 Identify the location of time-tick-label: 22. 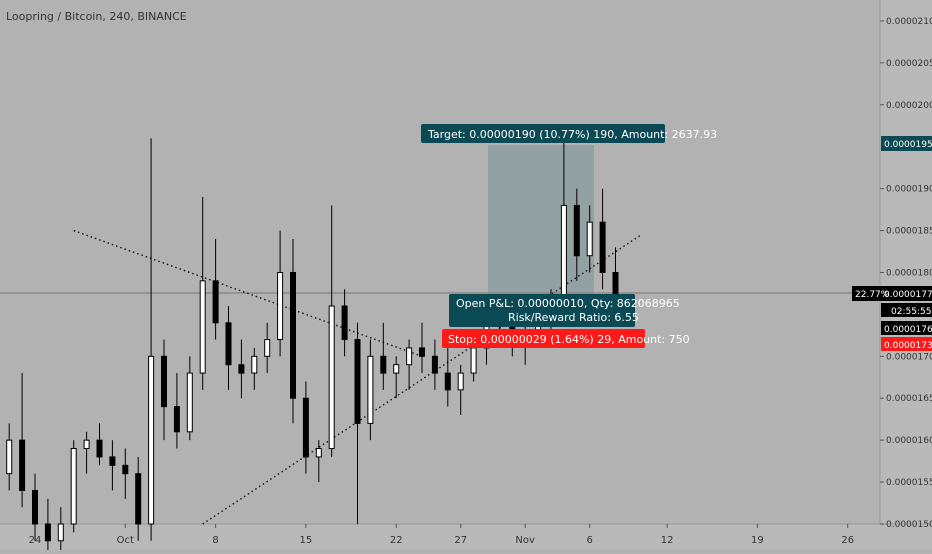
(396, 540).